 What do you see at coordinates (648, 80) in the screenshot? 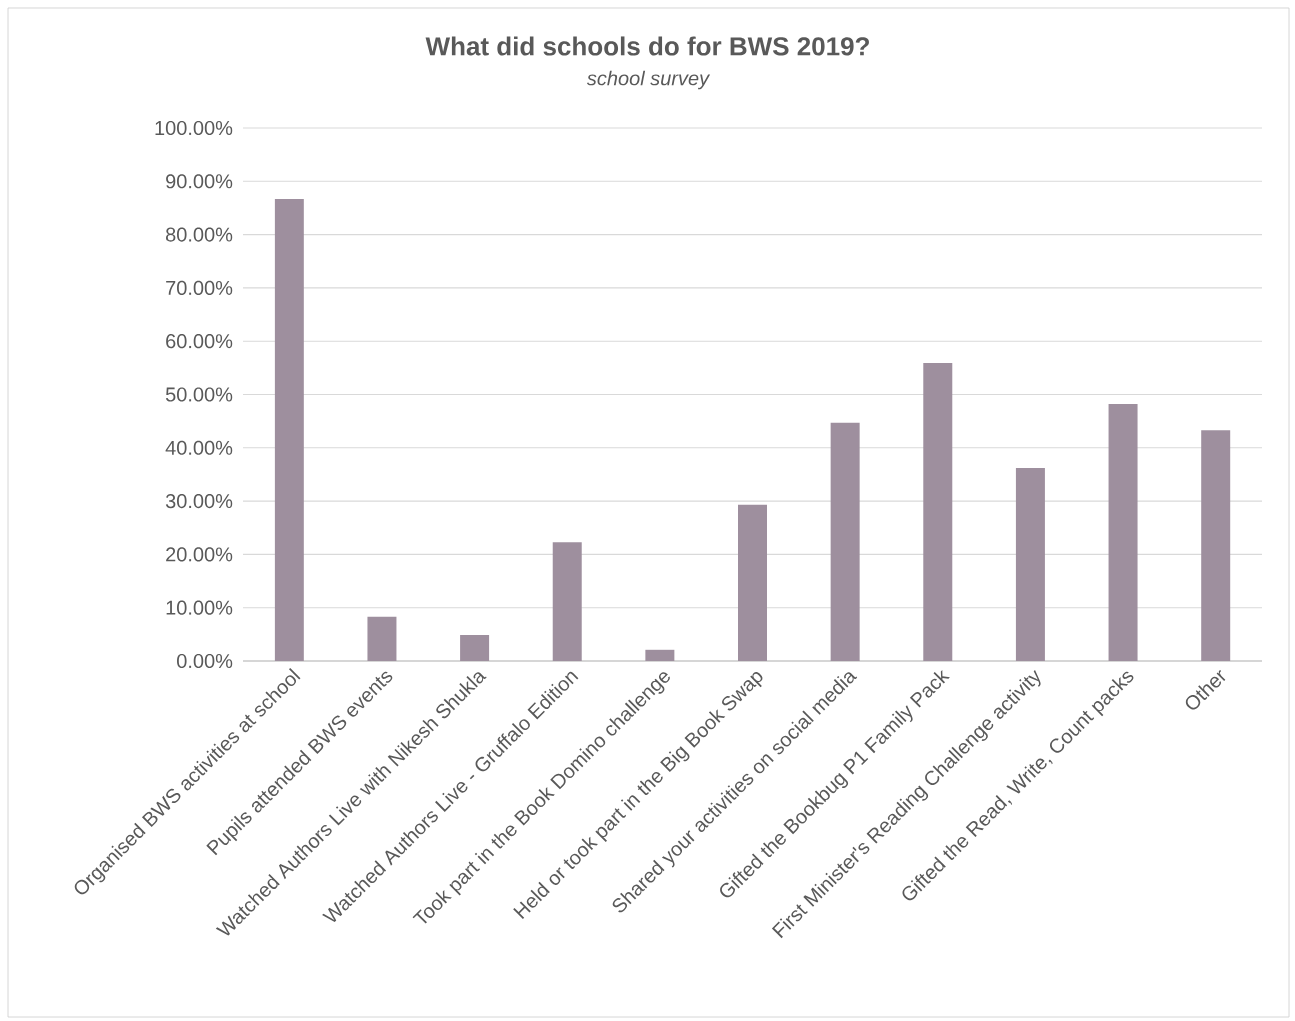
I see `chart-subtitle: school survey` at bounding box center [648, 80].